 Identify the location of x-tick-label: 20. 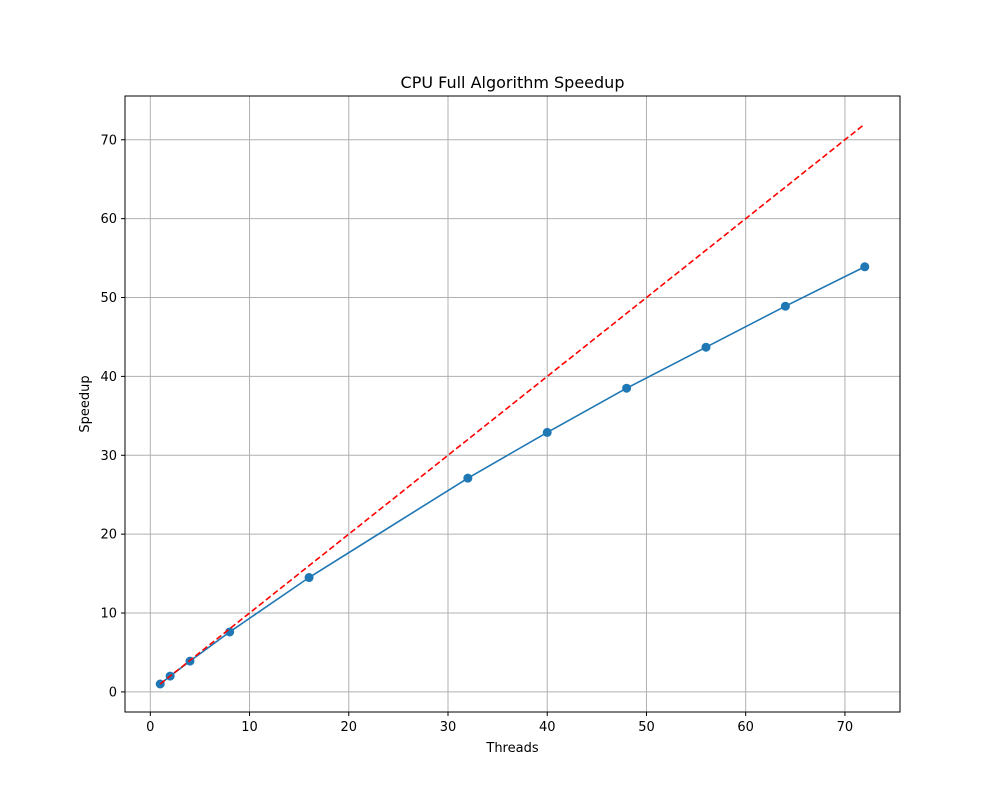
(348, 727).